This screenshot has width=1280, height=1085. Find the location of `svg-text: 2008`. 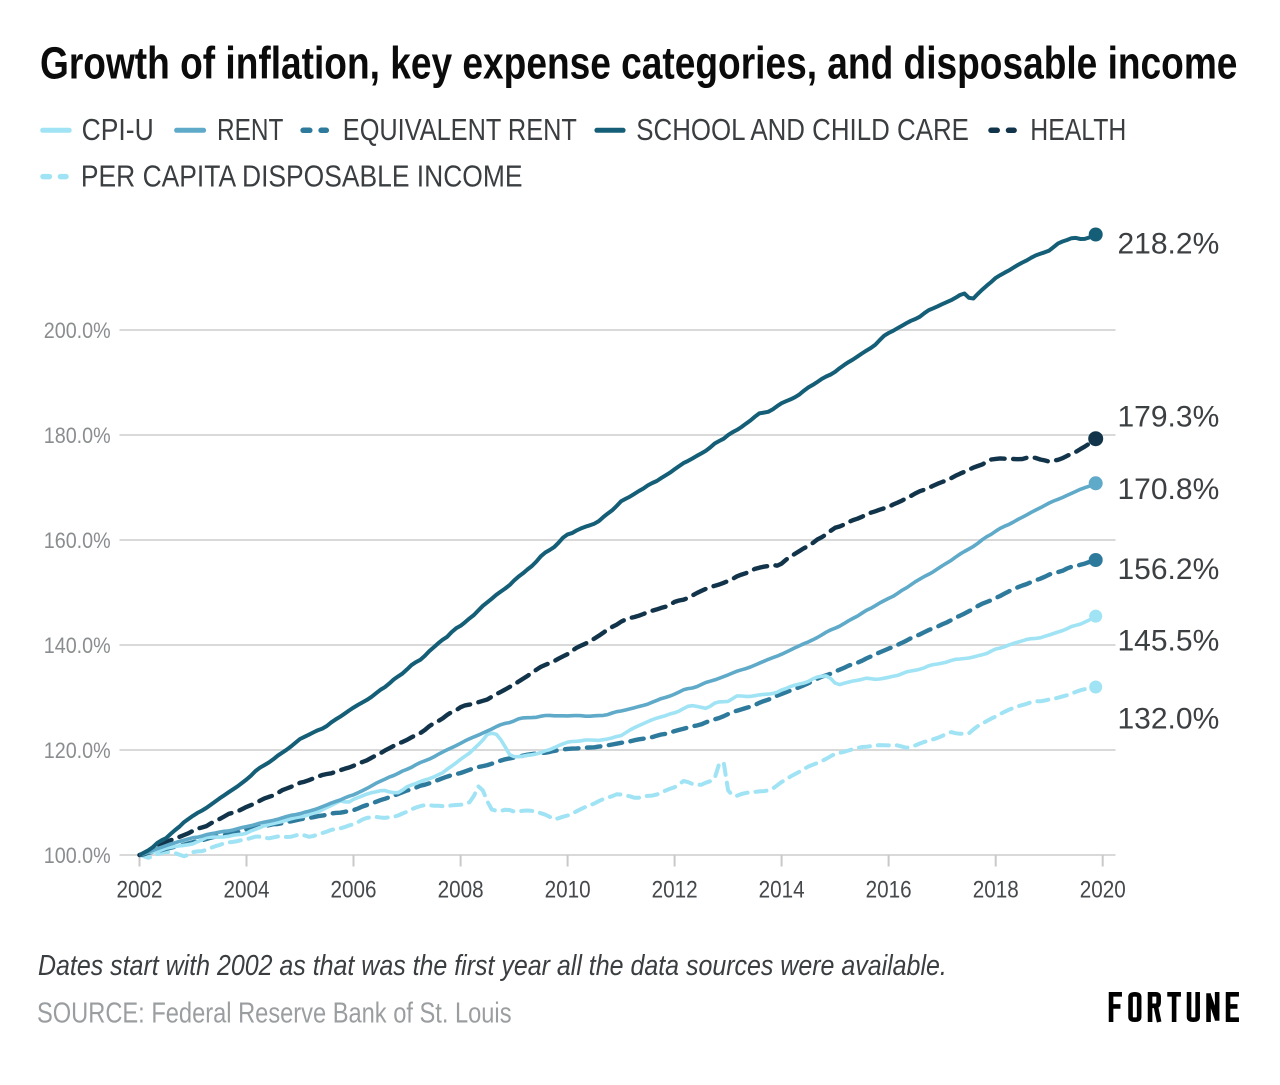

svg-text: 2008 is located at coordinates (461, 889).